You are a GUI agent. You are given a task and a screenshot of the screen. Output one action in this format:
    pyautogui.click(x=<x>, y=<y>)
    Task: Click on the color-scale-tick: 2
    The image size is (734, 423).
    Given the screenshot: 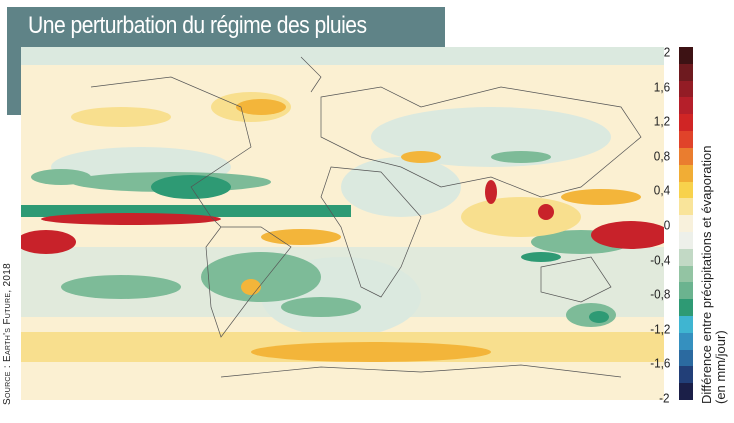 What is the action you would take?
    pyautogui.click(x=666, y=52)
    